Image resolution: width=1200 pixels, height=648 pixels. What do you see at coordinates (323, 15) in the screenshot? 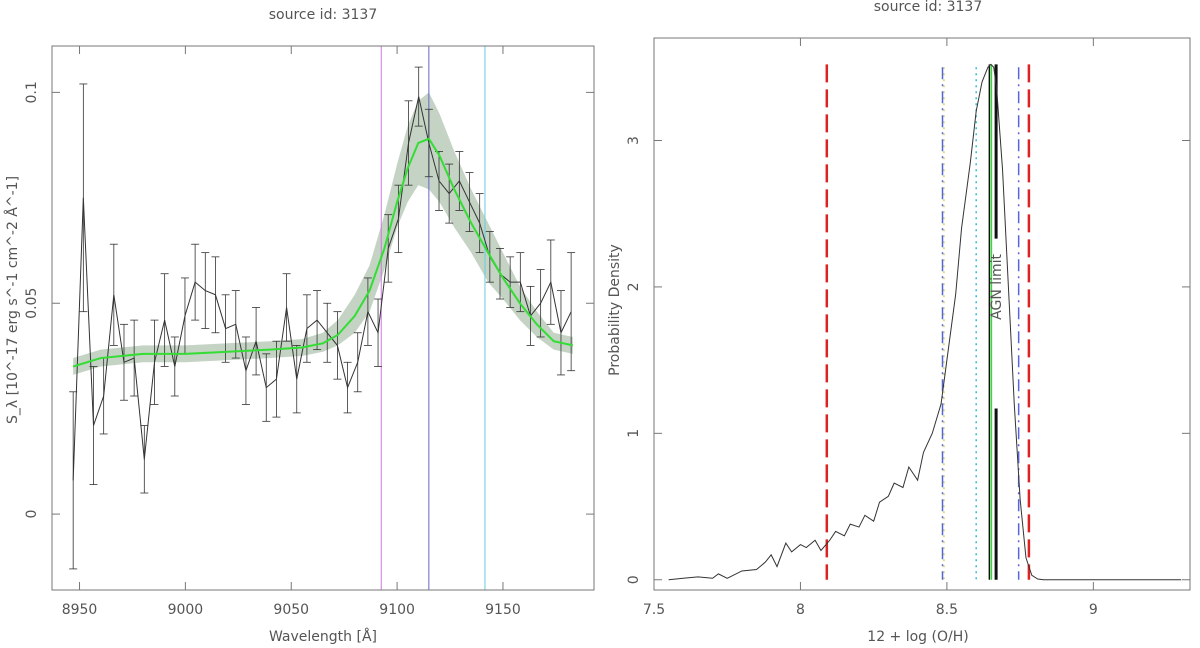
I see `left-title: source id: 3137` at bounding box center [323, 15].